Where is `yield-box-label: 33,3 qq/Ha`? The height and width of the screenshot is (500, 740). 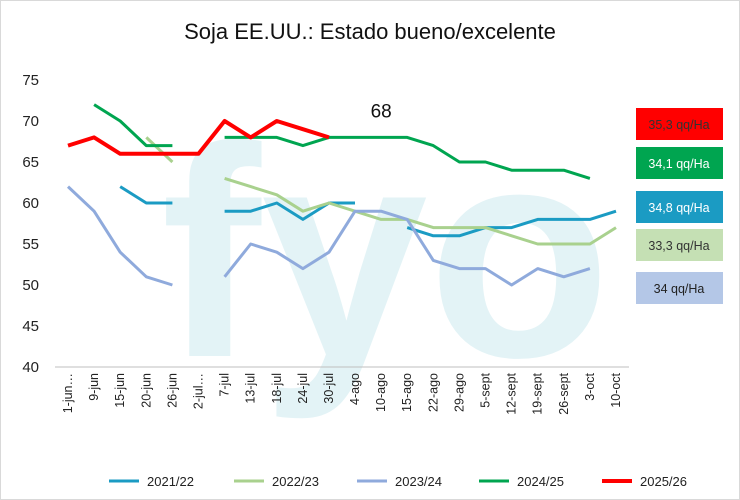
yield-box-label: 33,3 qq/Ha is located at coordinates (678, 246).